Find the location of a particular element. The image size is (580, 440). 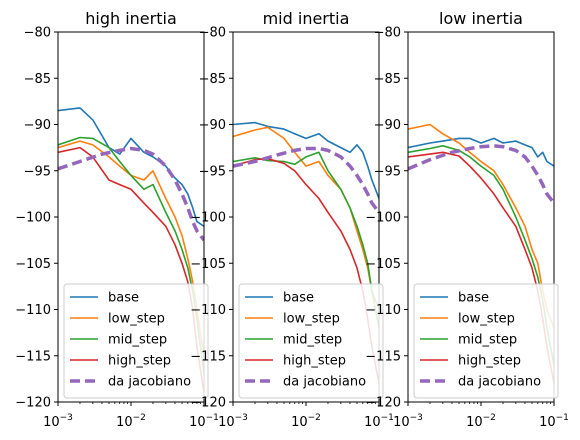

panel-title: high inertia is located at coordinates (131, 18).